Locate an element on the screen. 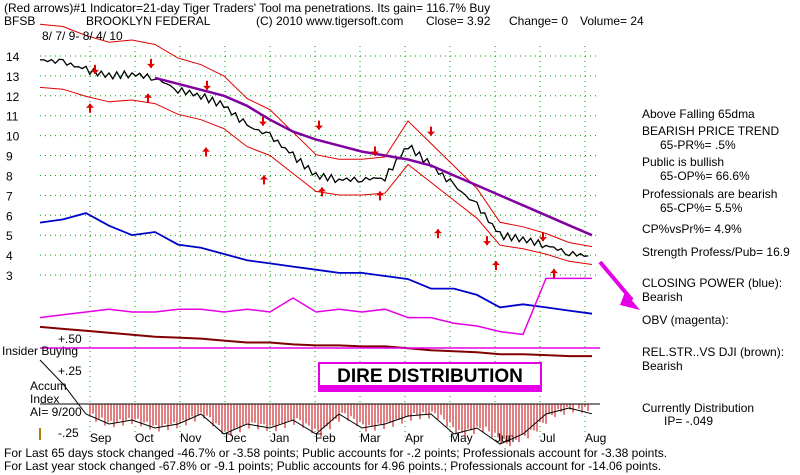 The height and width of the screenshot is (475, 800). accum-label: Accum is located at coordinates (48, 386).